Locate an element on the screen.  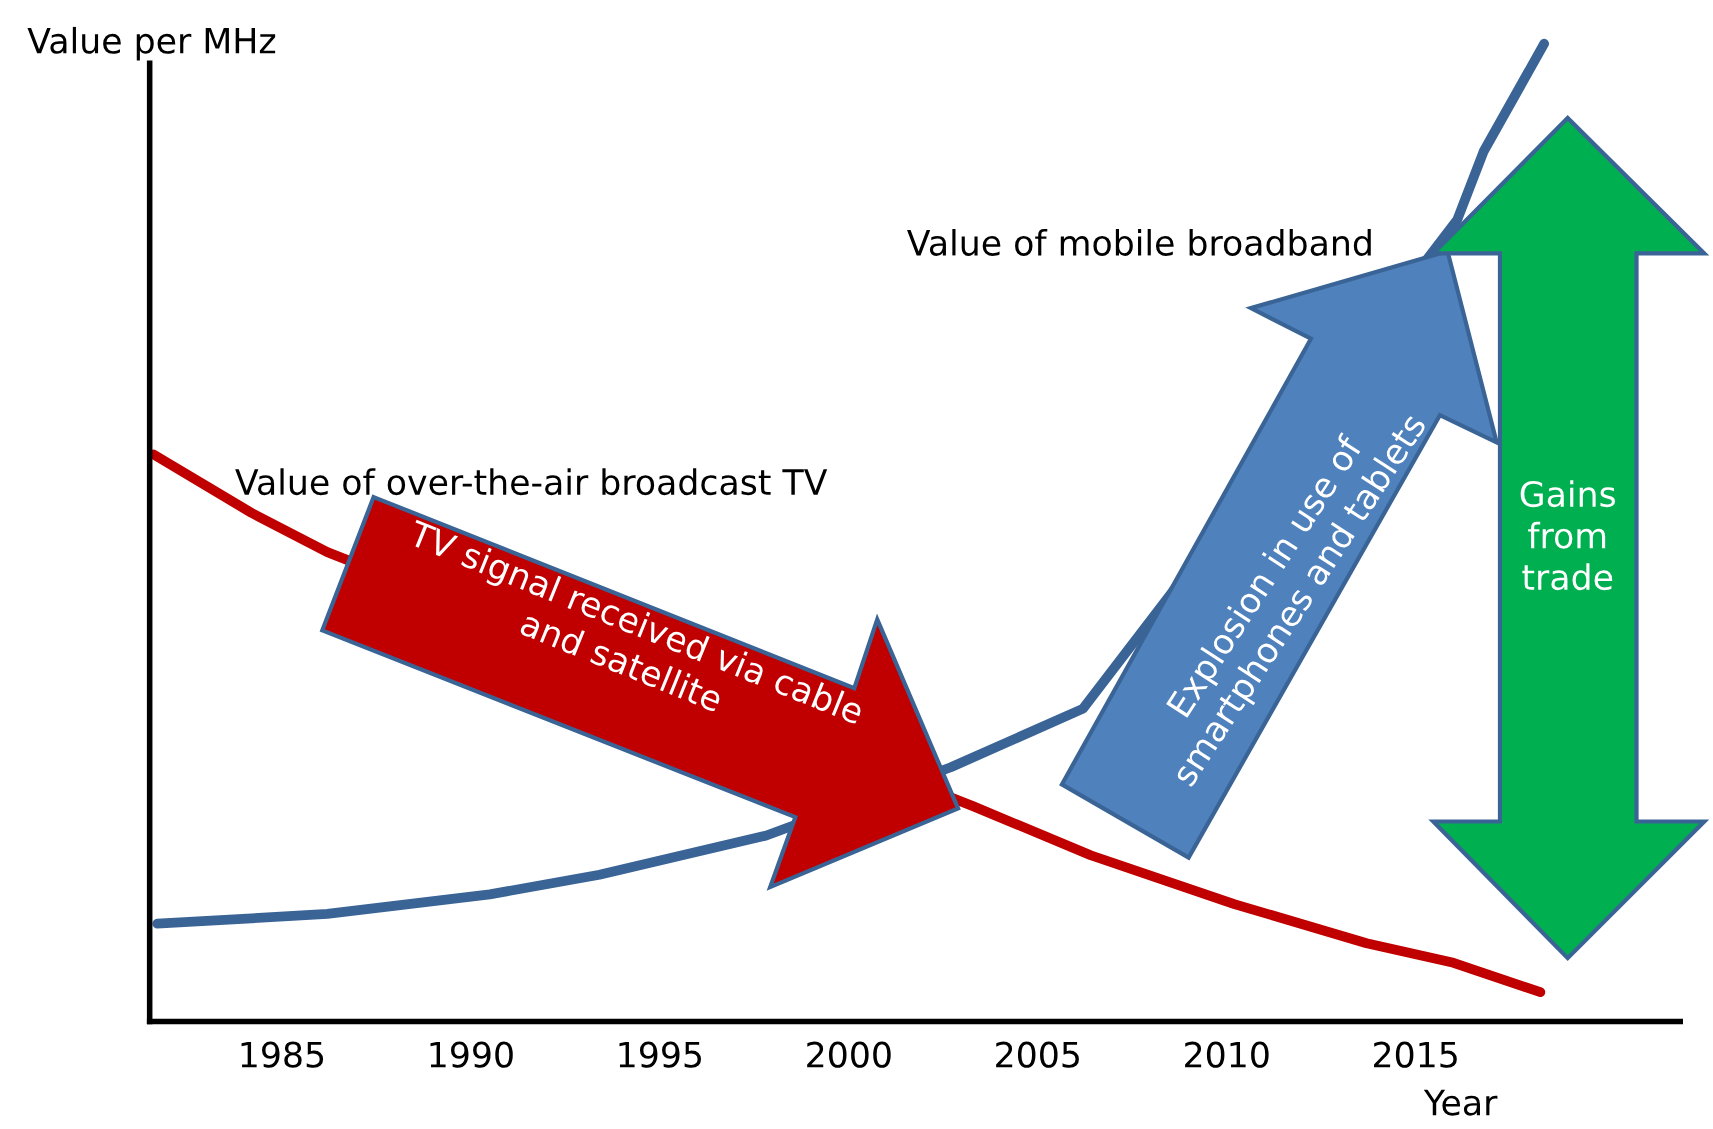
x-tick-label: 1990 is located at coordinates (471, 1054).